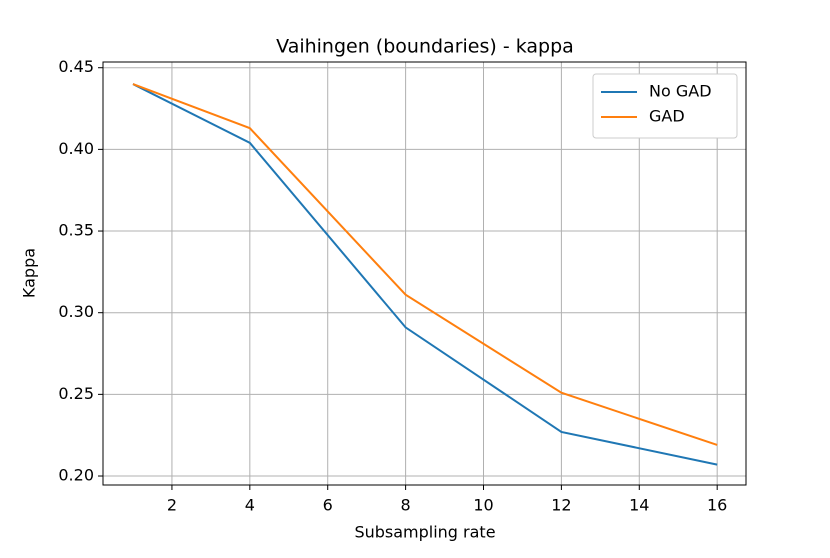 This screenshot has width=830, height=558. I want to click on y-tick-label: 0.40, so click(76, 148).